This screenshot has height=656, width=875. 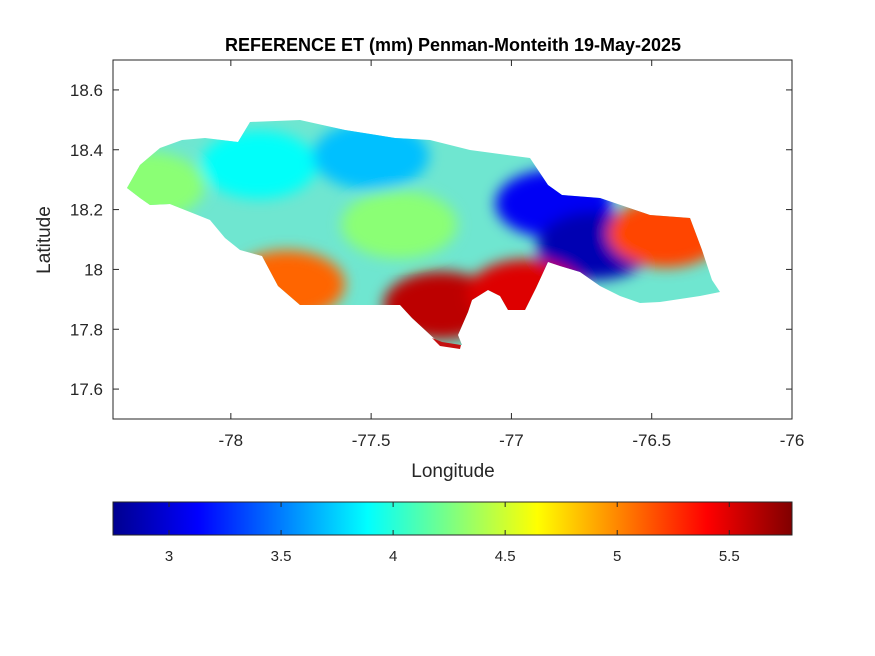 What do you see at coordinates (44, 240) in the screenshot?
I see `y-axis-label: Latitude` at bounding box center [44, 240].